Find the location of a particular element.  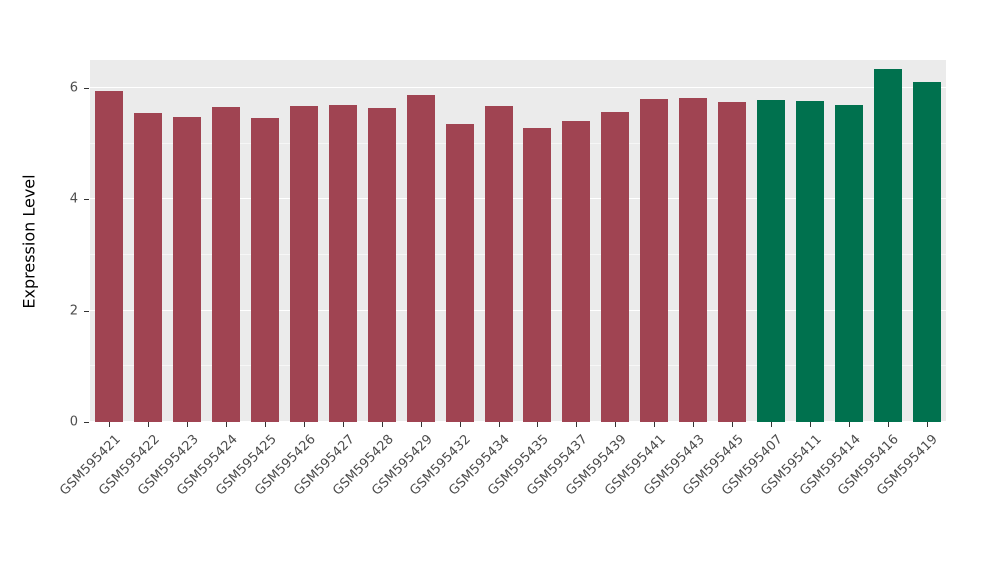

y-axis-title-text: Expression Level is located at coordinates (29, 241).